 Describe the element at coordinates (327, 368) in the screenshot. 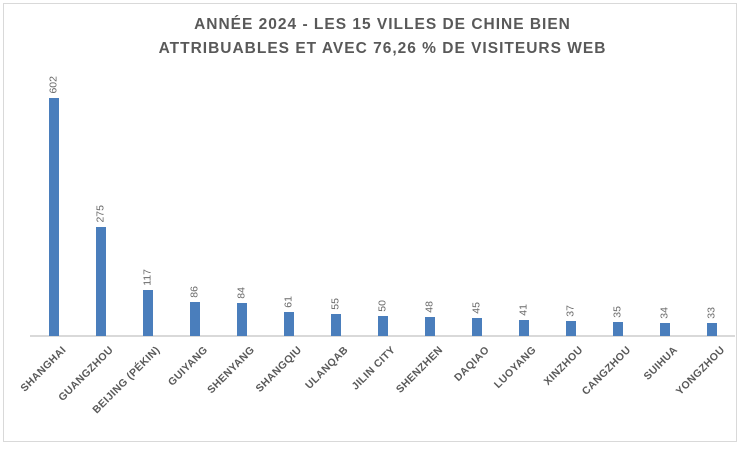

I see `category-label: ULANQAB` at that location.